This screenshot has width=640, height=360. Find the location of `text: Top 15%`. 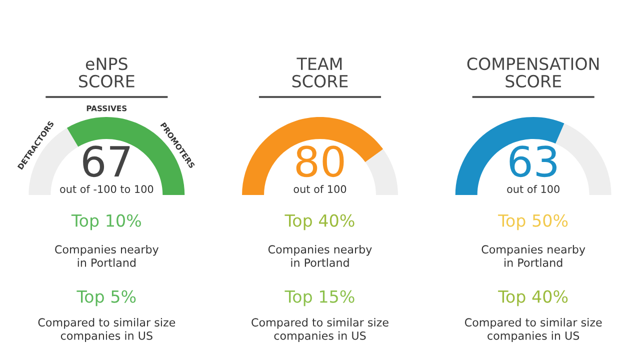

text: Top 15% is located at coordinates (319, 298).